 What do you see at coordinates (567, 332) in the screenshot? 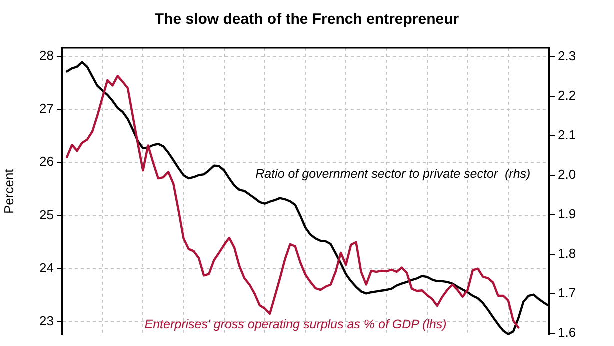
I see `y2-tick-label: 1.6` at bounding box center [567, 332].